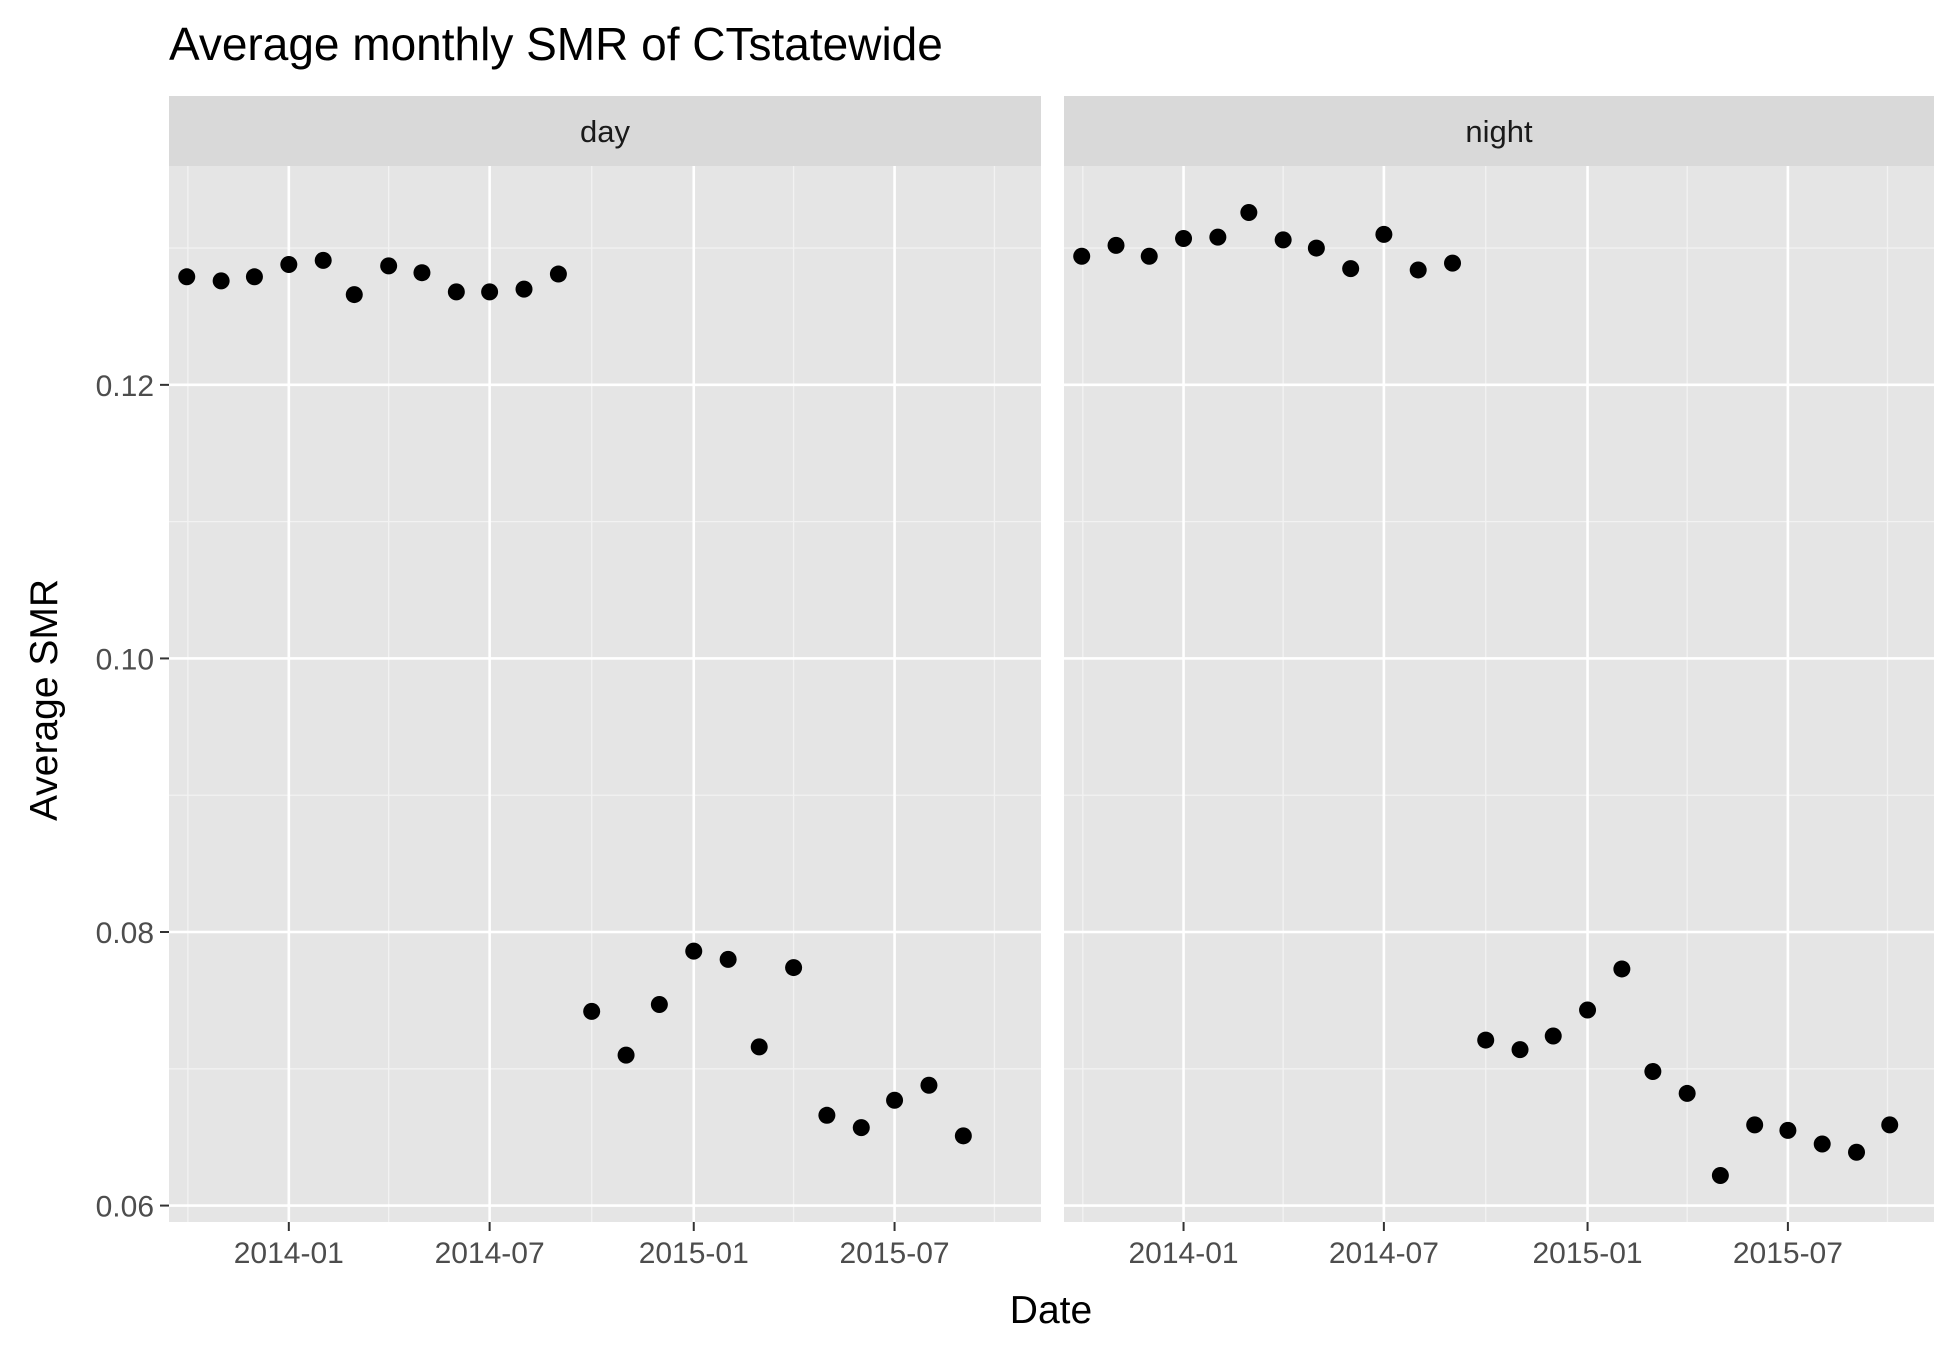 This screenshot has height=1349, width=1950. Describe the element at coordinates (1051, 1310) in the screenshot. I see `x-axis-title: Date` at that location.